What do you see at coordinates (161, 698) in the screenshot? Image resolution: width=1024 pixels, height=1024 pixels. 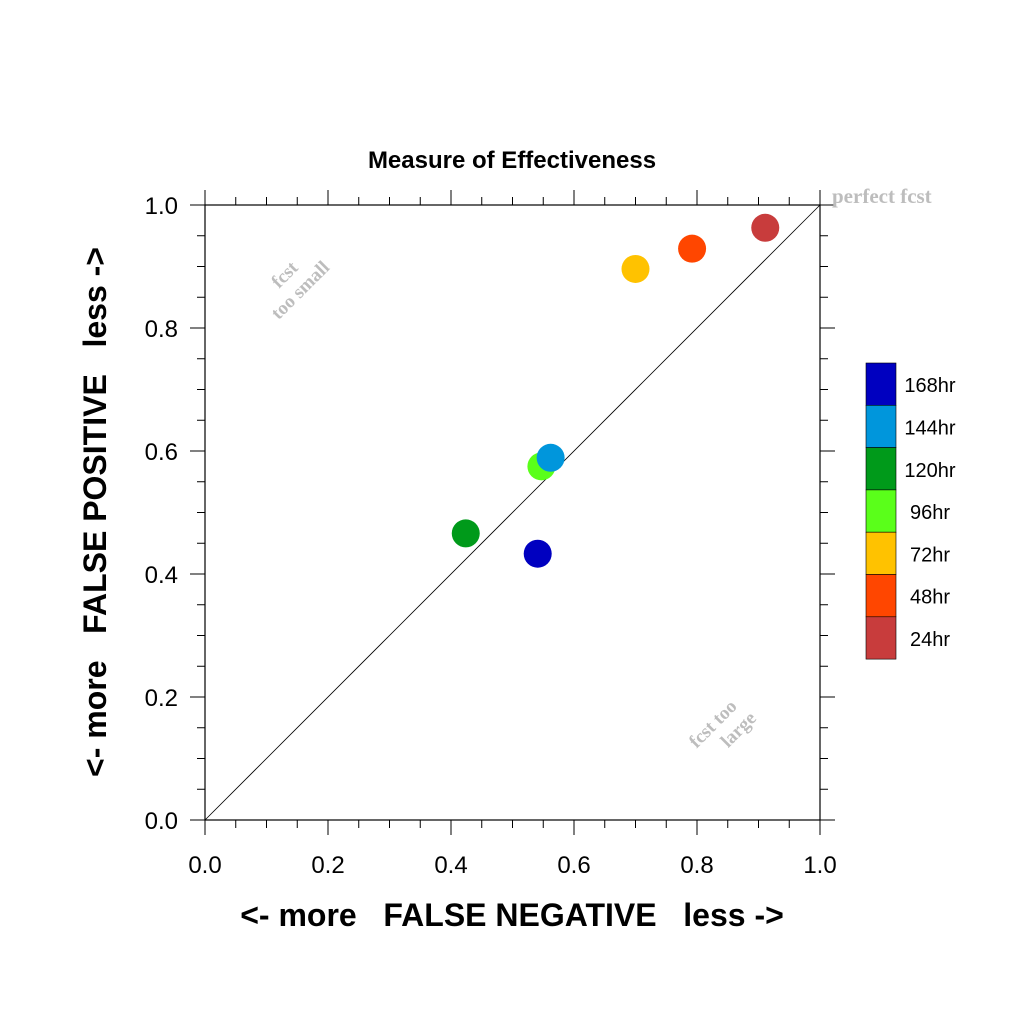 I see `y-tick-label: 0.2` at bounding box center [161, 698].